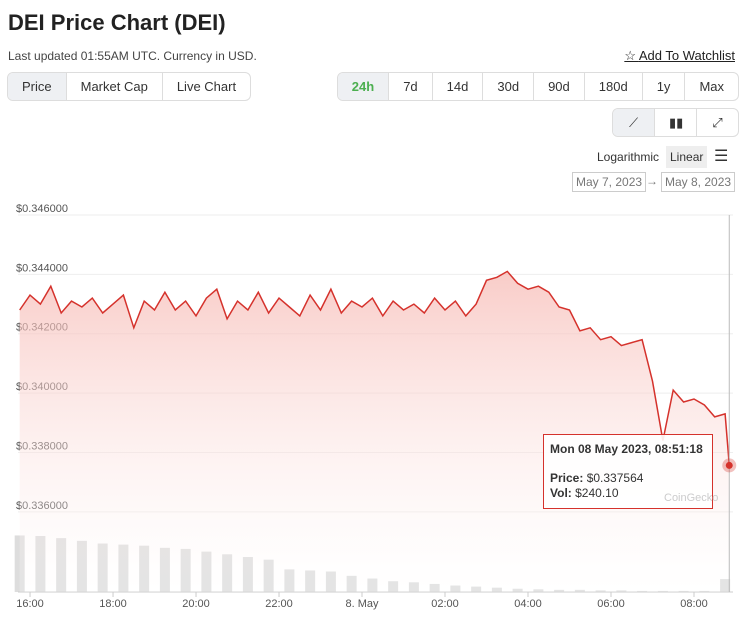 This screenshot has width=744, height=630. What do you see at coordinates (363, 86) in the screenshot?
I see `range-button: 24h` at bounding box center [363, 86].